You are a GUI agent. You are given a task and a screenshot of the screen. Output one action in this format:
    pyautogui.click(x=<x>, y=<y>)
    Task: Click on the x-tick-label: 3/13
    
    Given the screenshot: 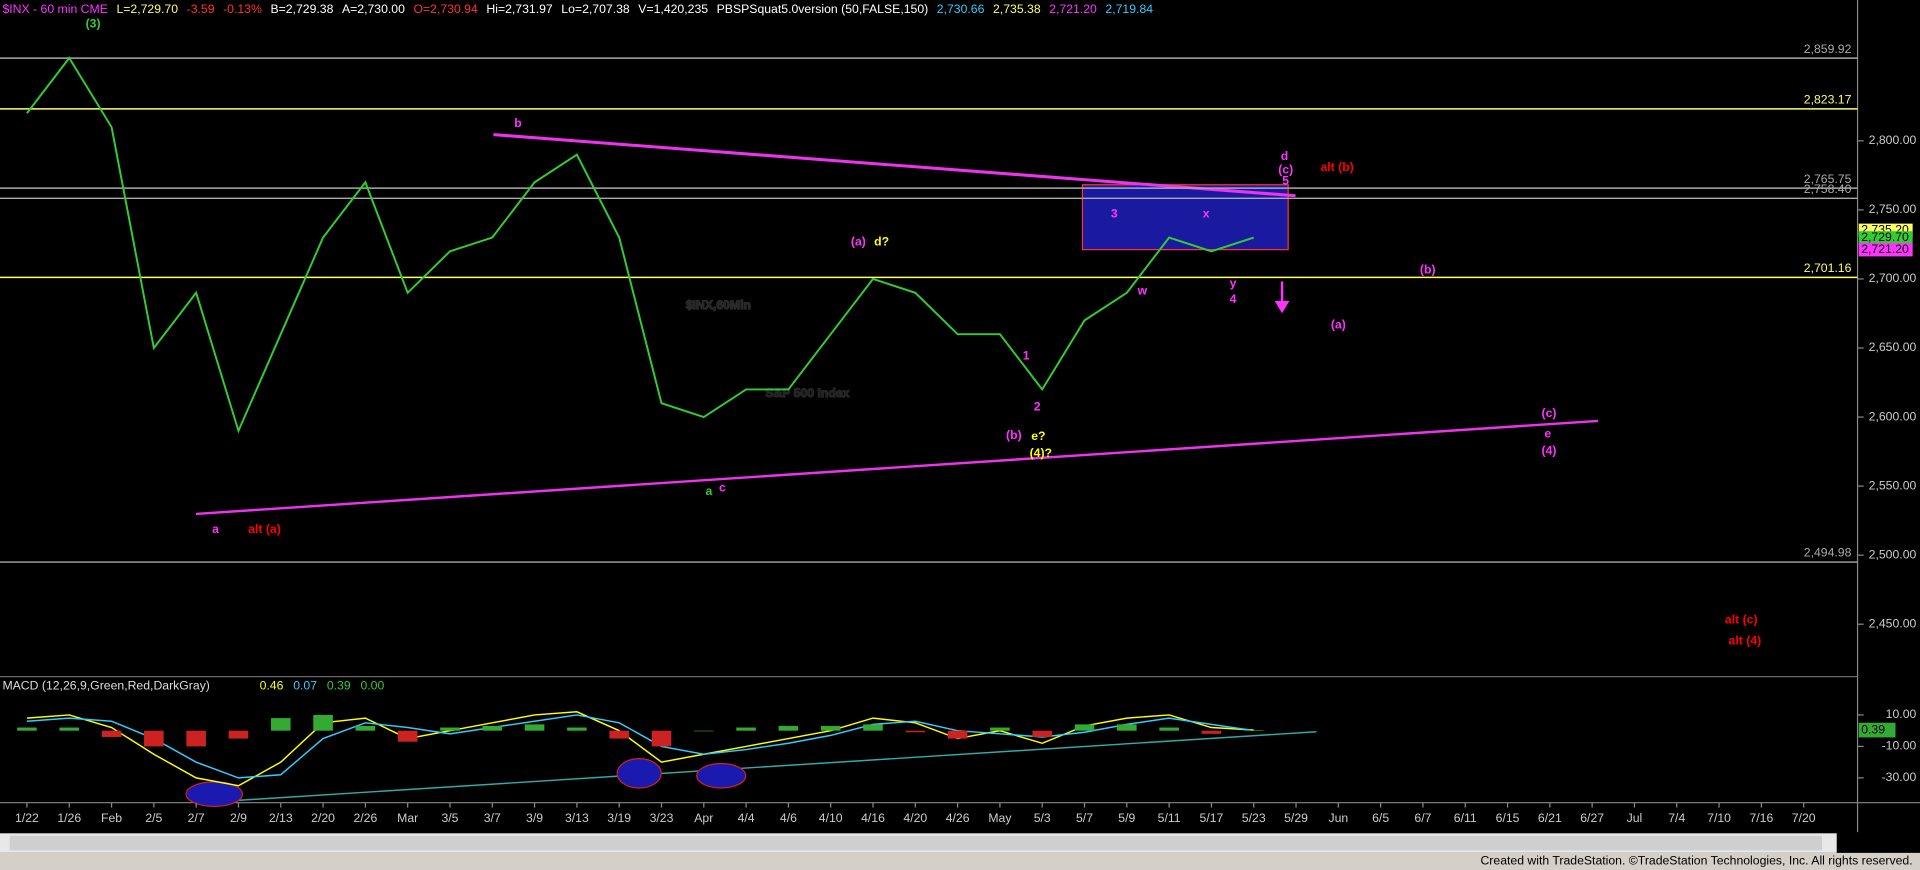 What is the action you would take?
    pyautogui.click(x=577, y=818)
    